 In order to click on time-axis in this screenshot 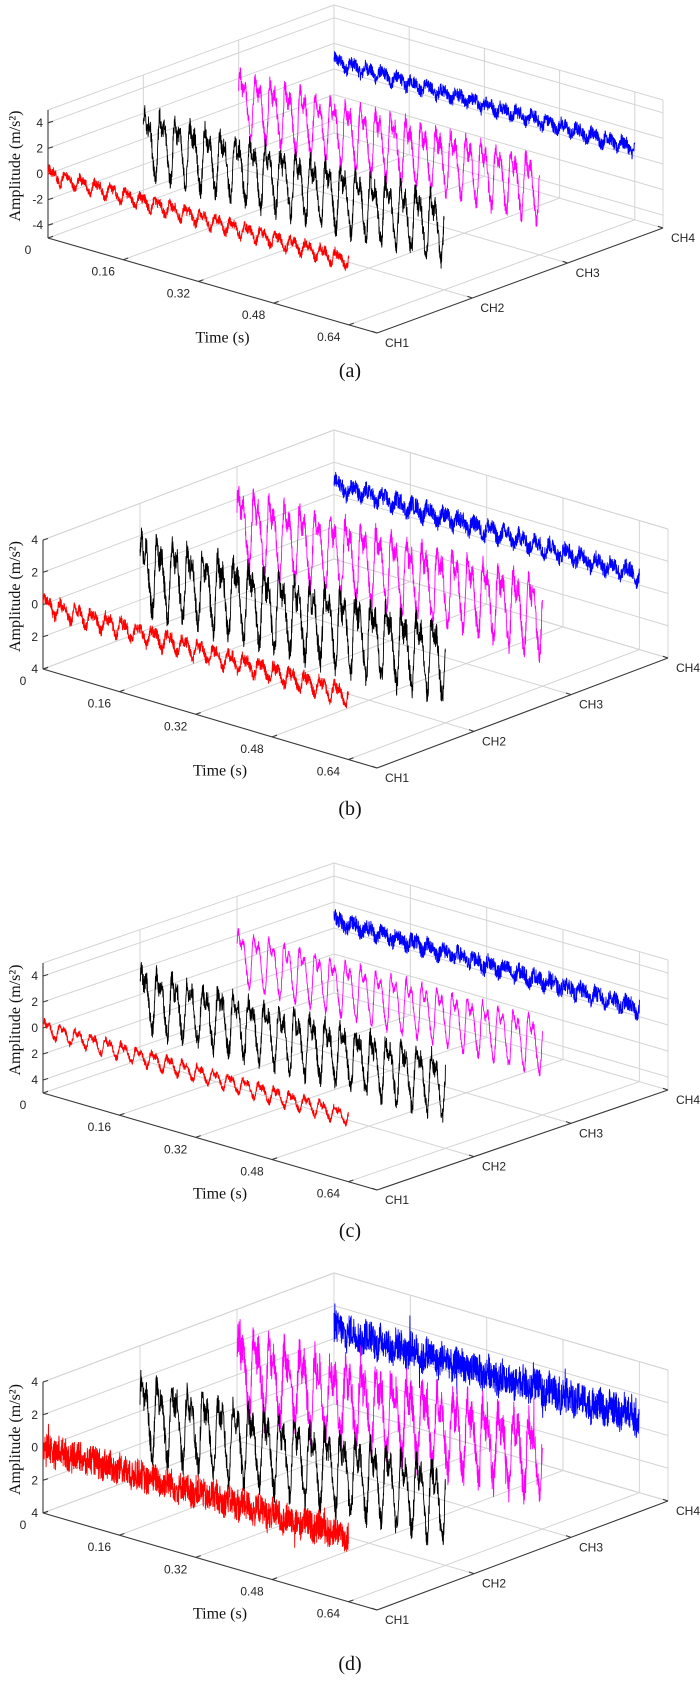, I will do `click(210, 1561)`.